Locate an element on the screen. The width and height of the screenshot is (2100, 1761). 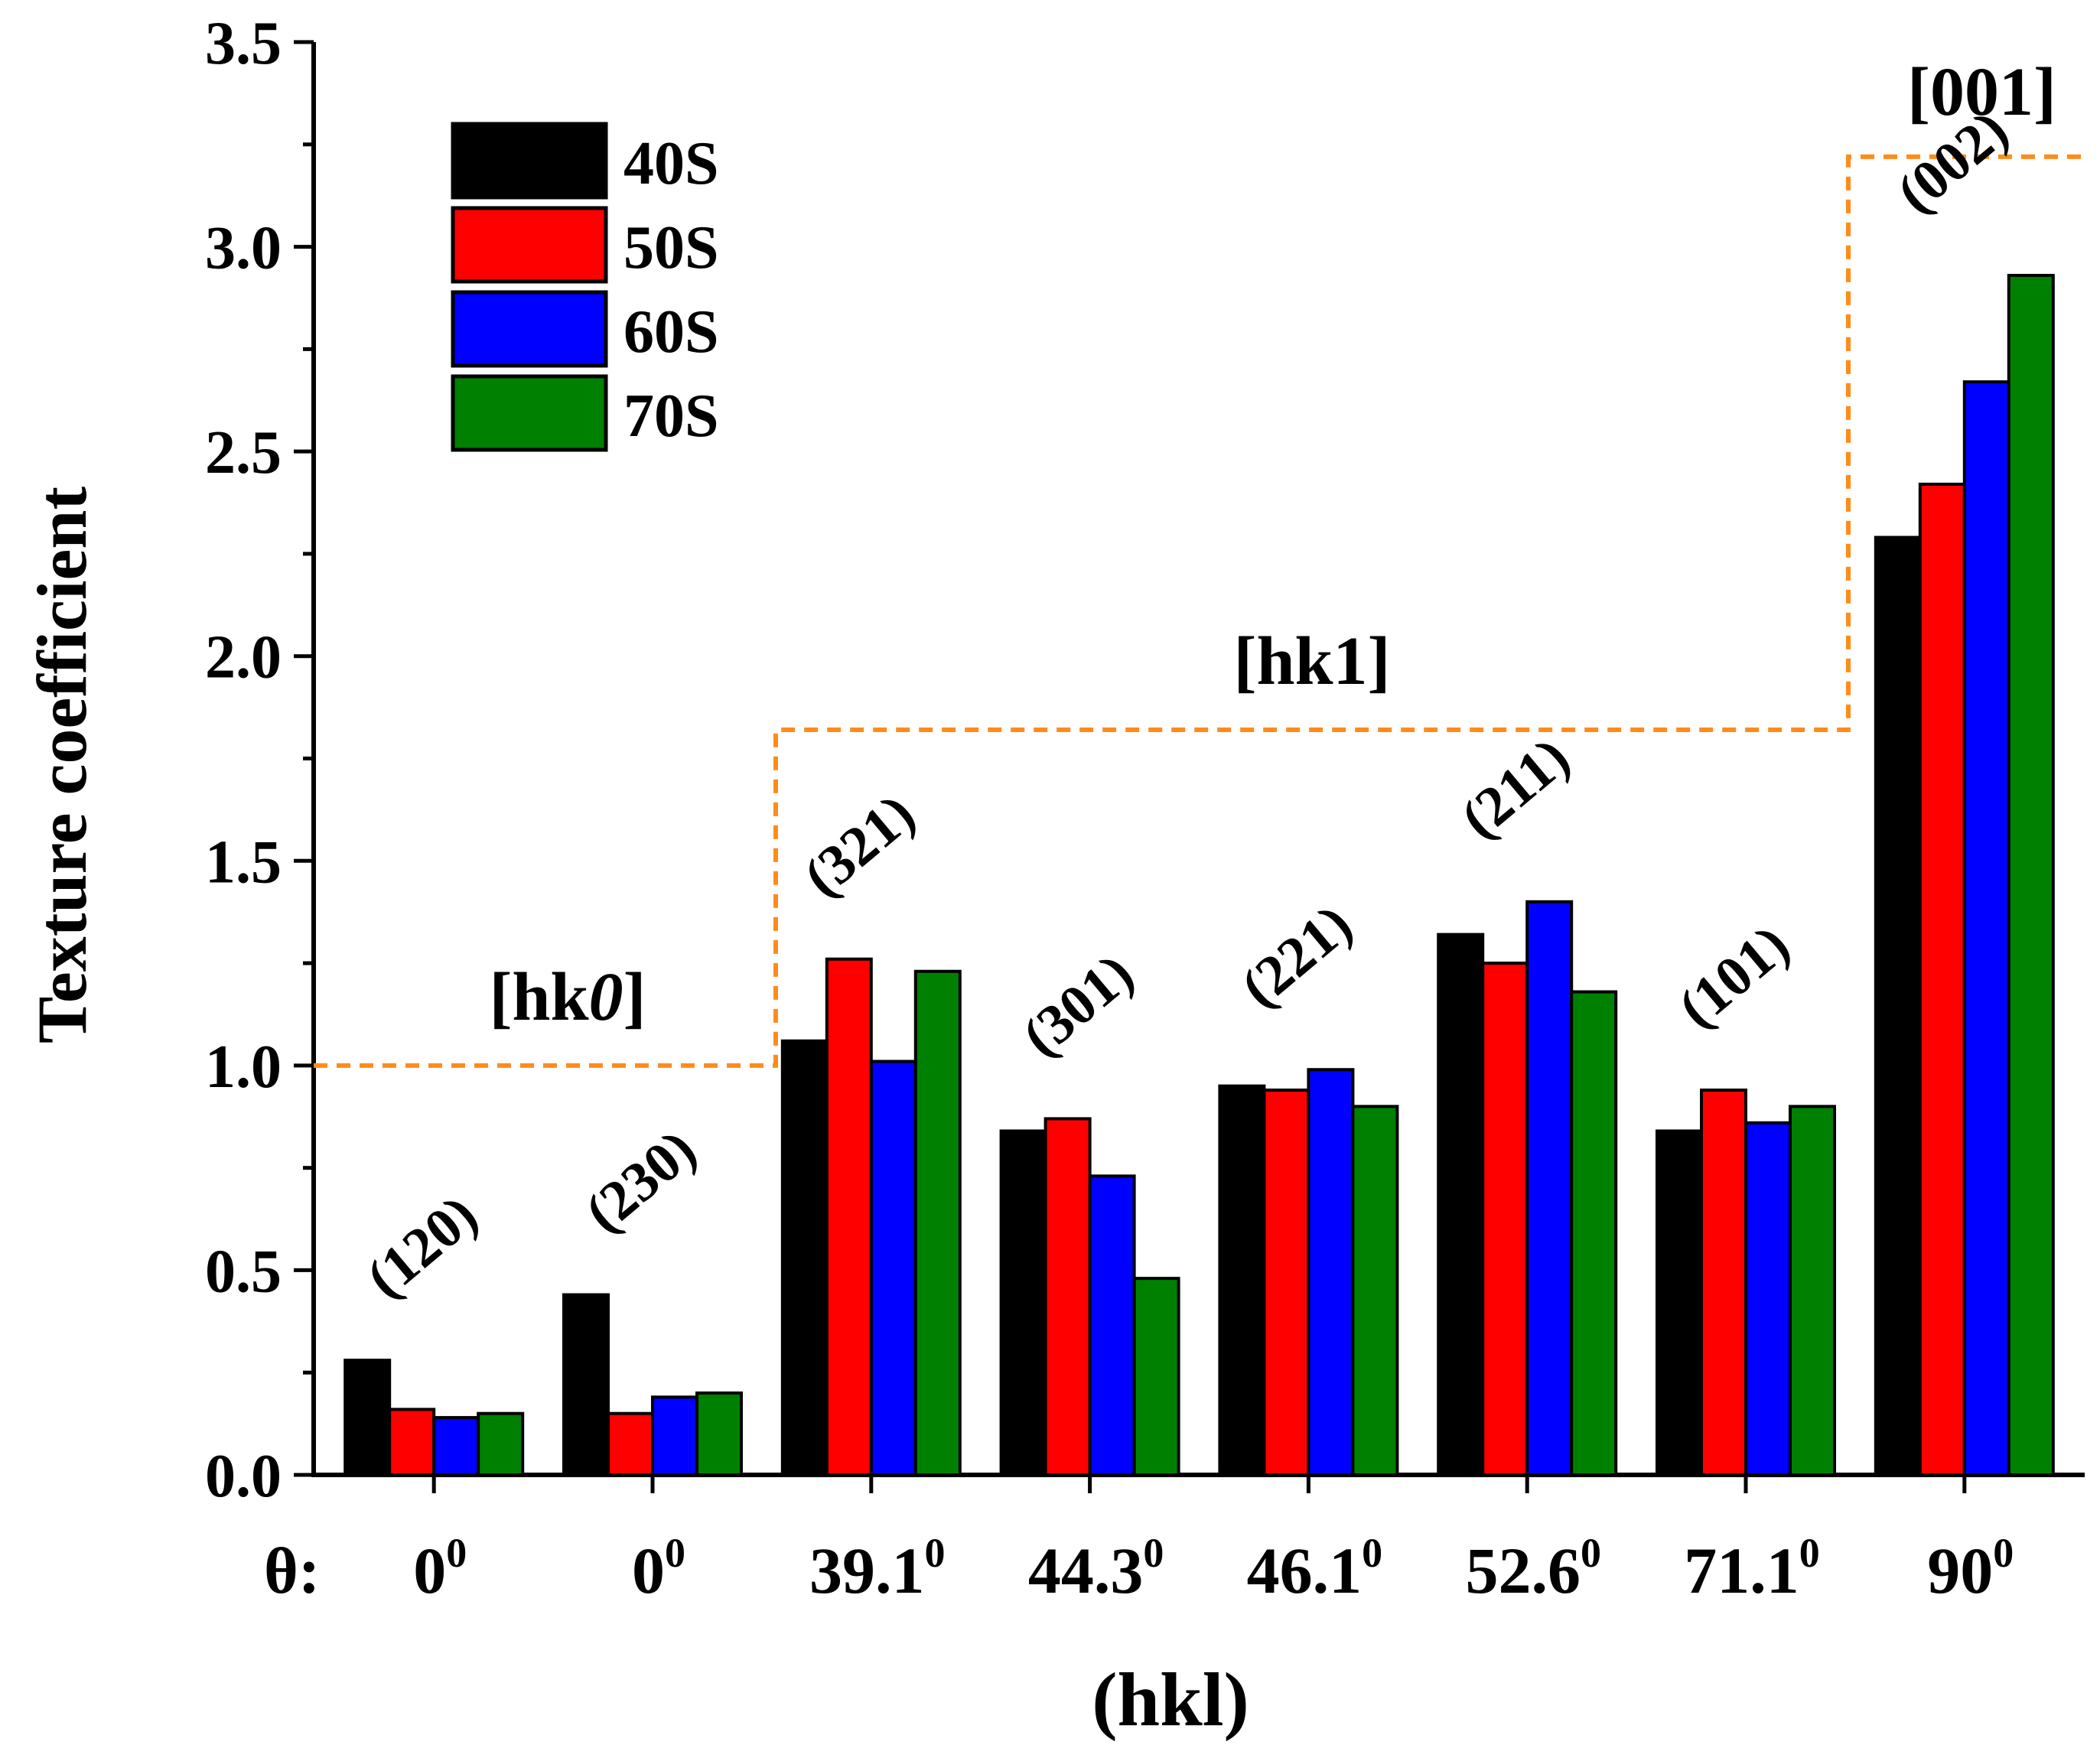
x-tick-label: 71.10 is located at coordinates (1752, 1568).